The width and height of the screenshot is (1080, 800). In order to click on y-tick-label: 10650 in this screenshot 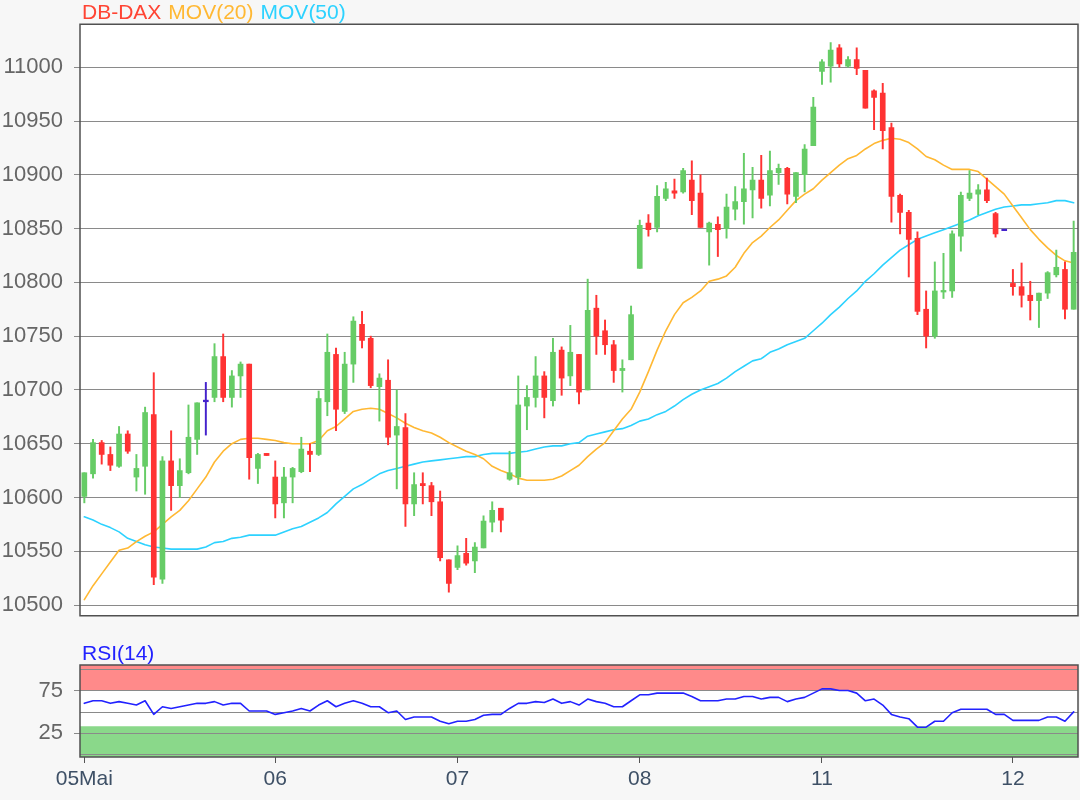, I will do `click(32, 442)`.